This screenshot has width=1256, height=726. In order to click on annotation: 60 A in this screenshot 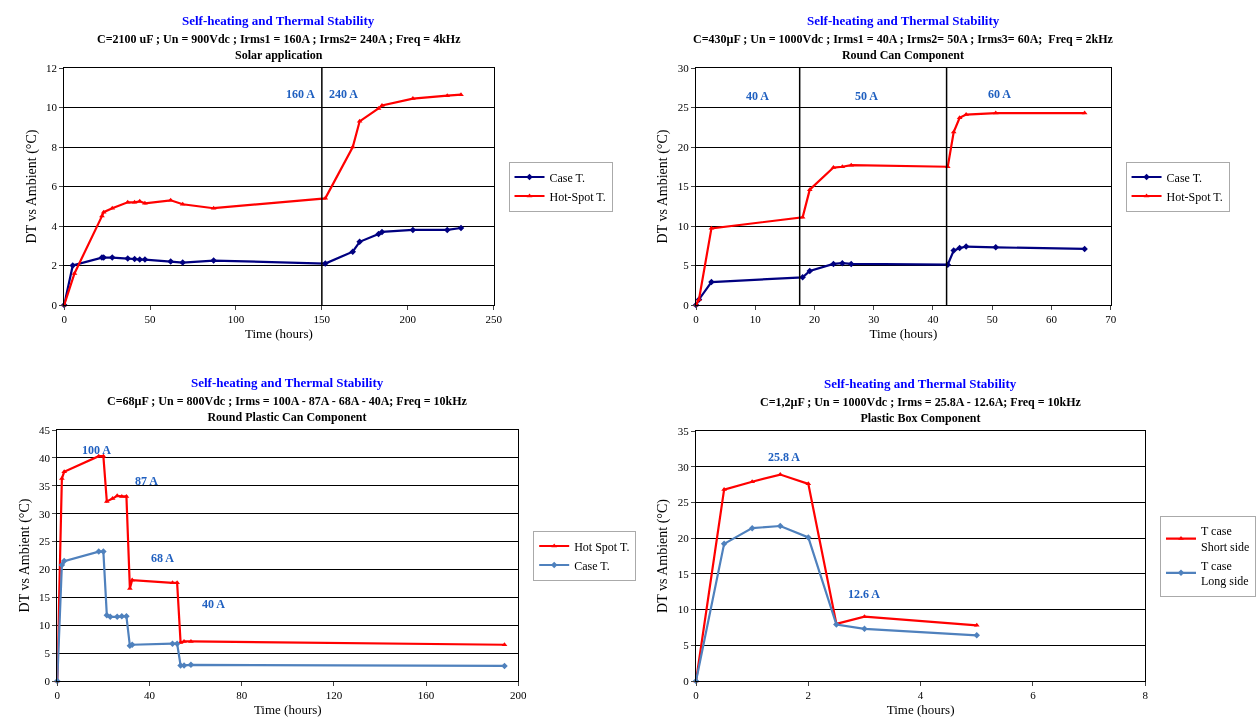, I will do `click(1000, 94)`.